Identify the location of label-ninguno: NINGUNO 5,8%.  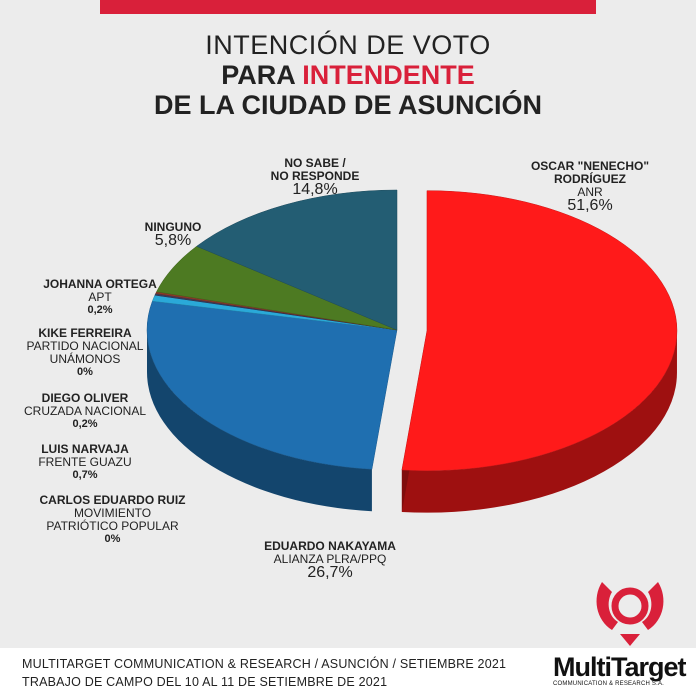
(173, 234).